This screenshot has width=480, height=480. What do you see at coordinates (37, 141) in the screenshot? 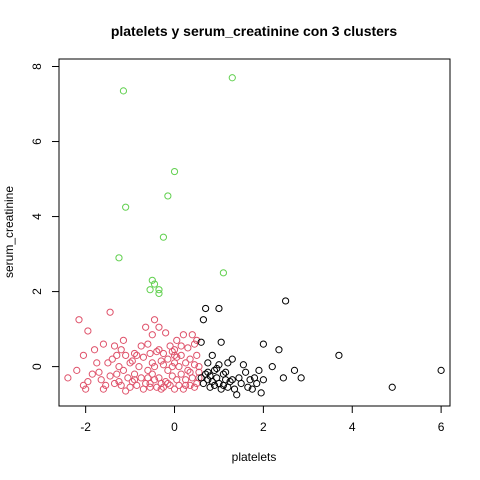
I see `y-tick-label: 6` at bounding box center [37, 141].